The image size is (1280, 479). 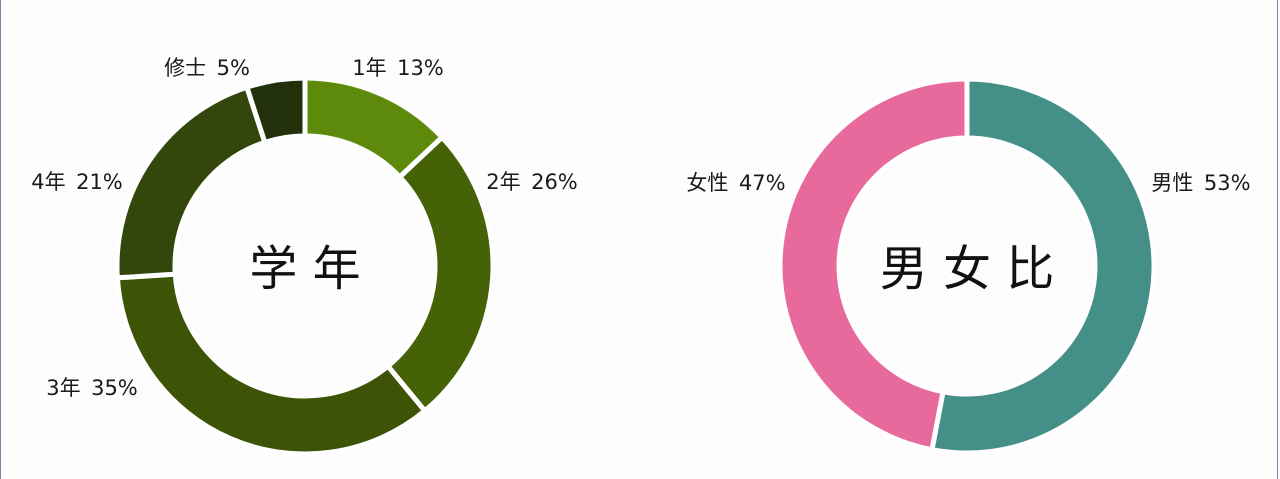 What do you see at coordinates (271, 364) in the screenshot?
I see `slice-3年` at bounding box center [271, 364].